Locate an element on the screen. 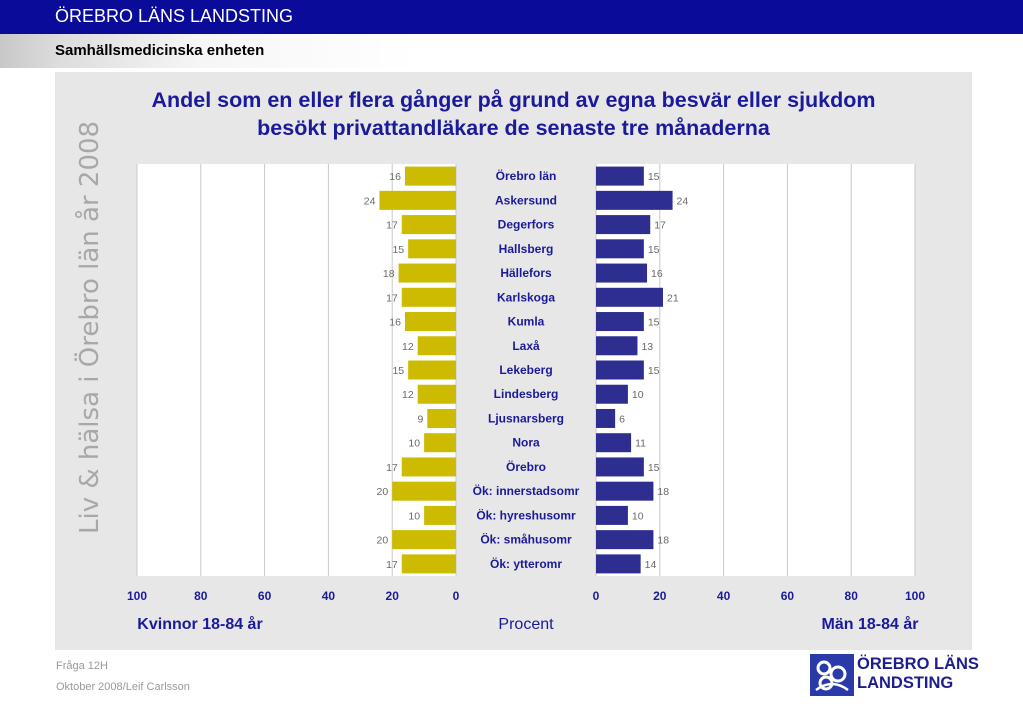  organization-title: ÖREBRO LÄNS LANDSTING is located at coordinates (174, 16).